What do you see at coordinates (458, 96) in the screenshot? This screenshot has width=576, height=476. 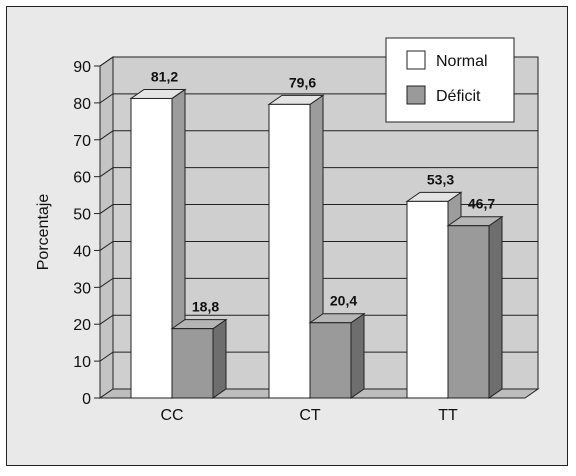 I see `legend-label-deficit: Déficit` at bounding box center [458, 96].